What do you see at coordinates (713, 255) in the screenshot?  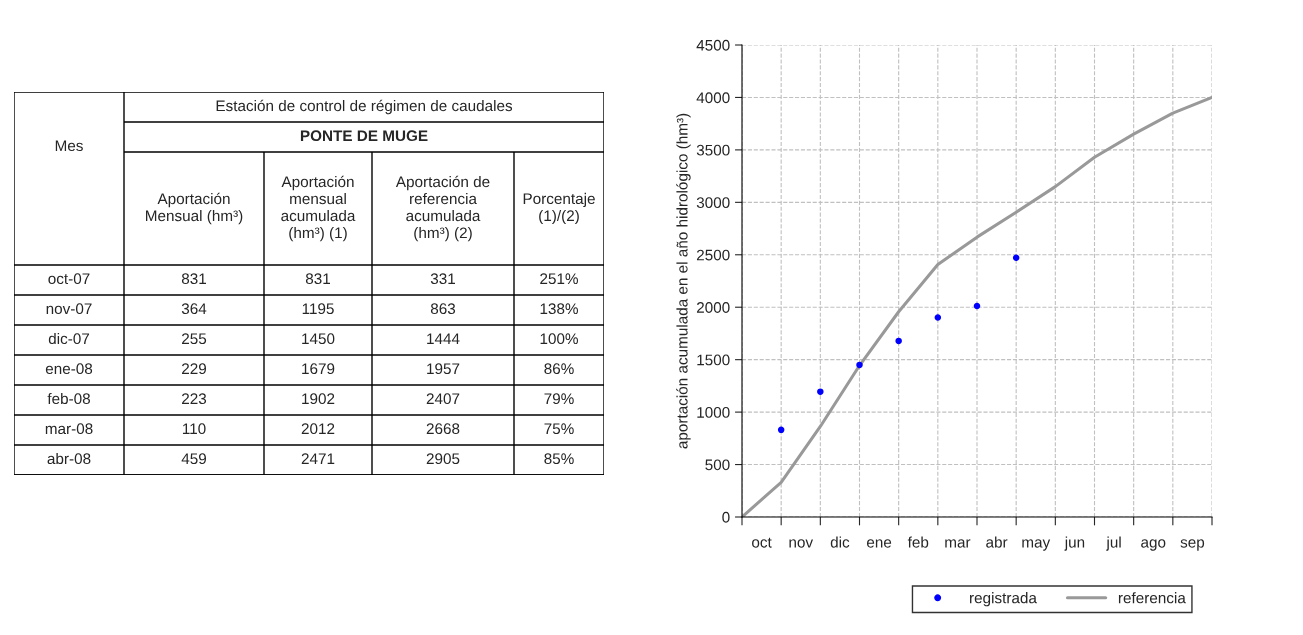 I see `y-tick-label: 2500` at bounding box center [713, 255].